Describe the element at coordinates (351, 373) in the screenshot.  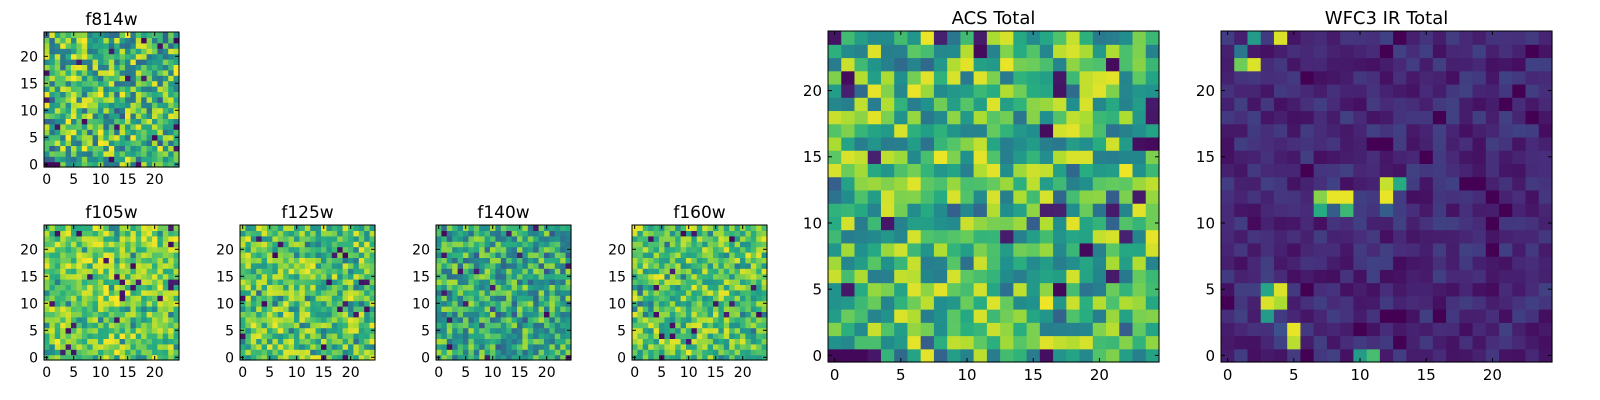
I see `x-tick-label: 20` at that location.